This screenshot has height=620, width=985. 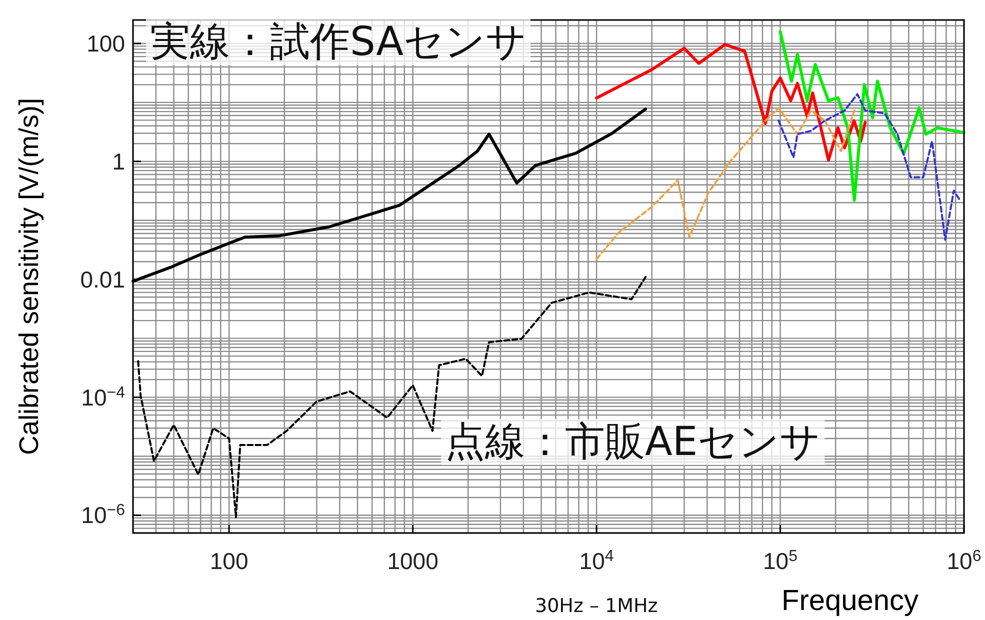 What do you see at coordinates (229, 561) in the screenshot?
I see `x-tick-label: 100` at bounding box center [229, 561].